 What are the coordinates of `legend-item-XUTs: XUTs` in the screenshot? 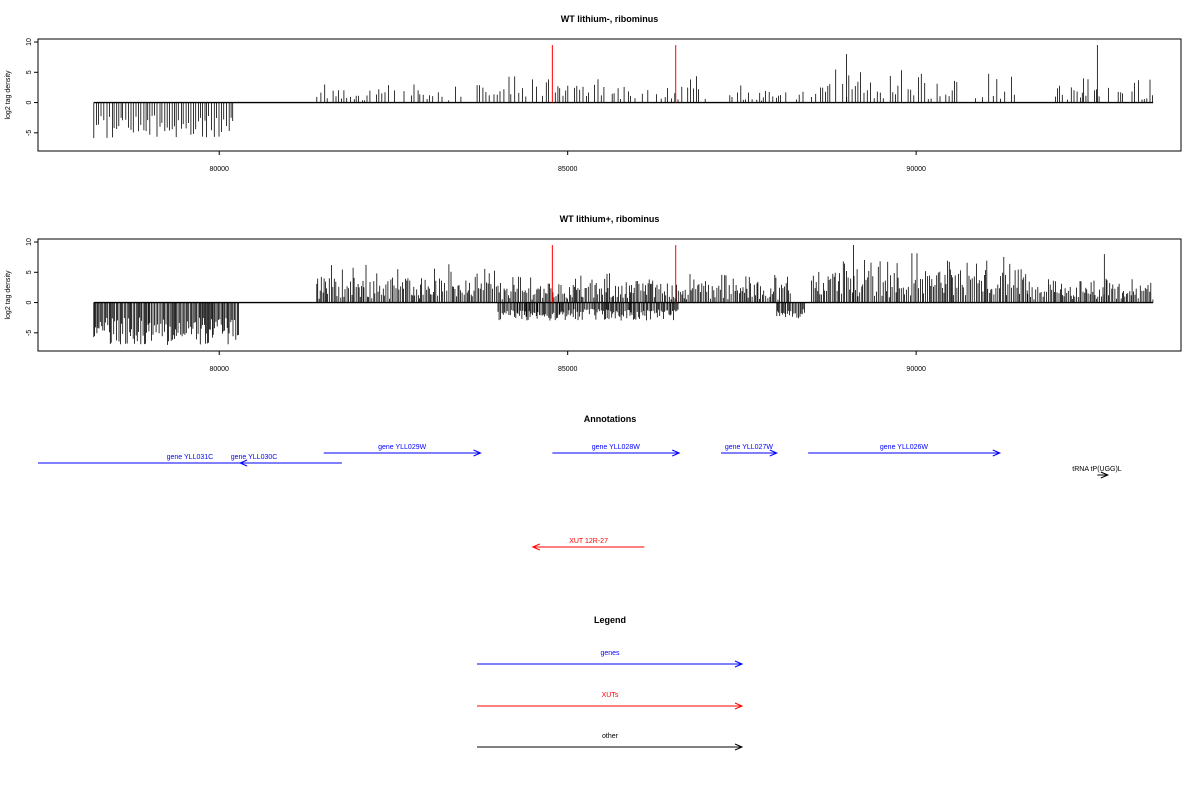 It's located at (610, 701).